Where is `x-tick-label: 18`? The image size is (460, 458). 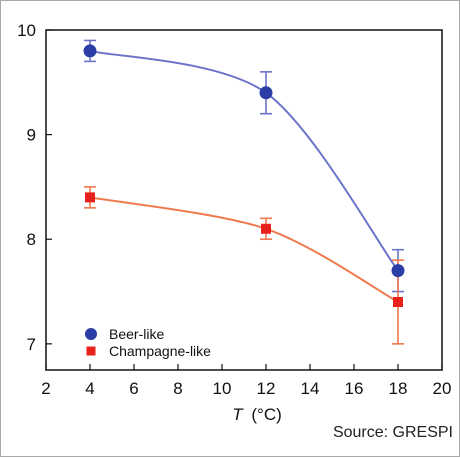 x-tick-label: 18 is located at coordinates (398, 388).